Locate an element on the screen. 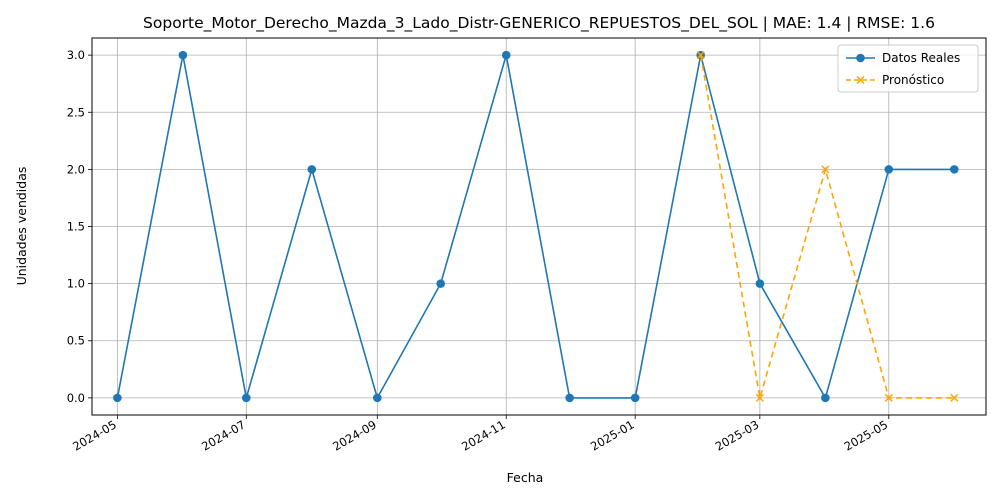  x-axis-label: Fecha is located at coordinates (525, 477).